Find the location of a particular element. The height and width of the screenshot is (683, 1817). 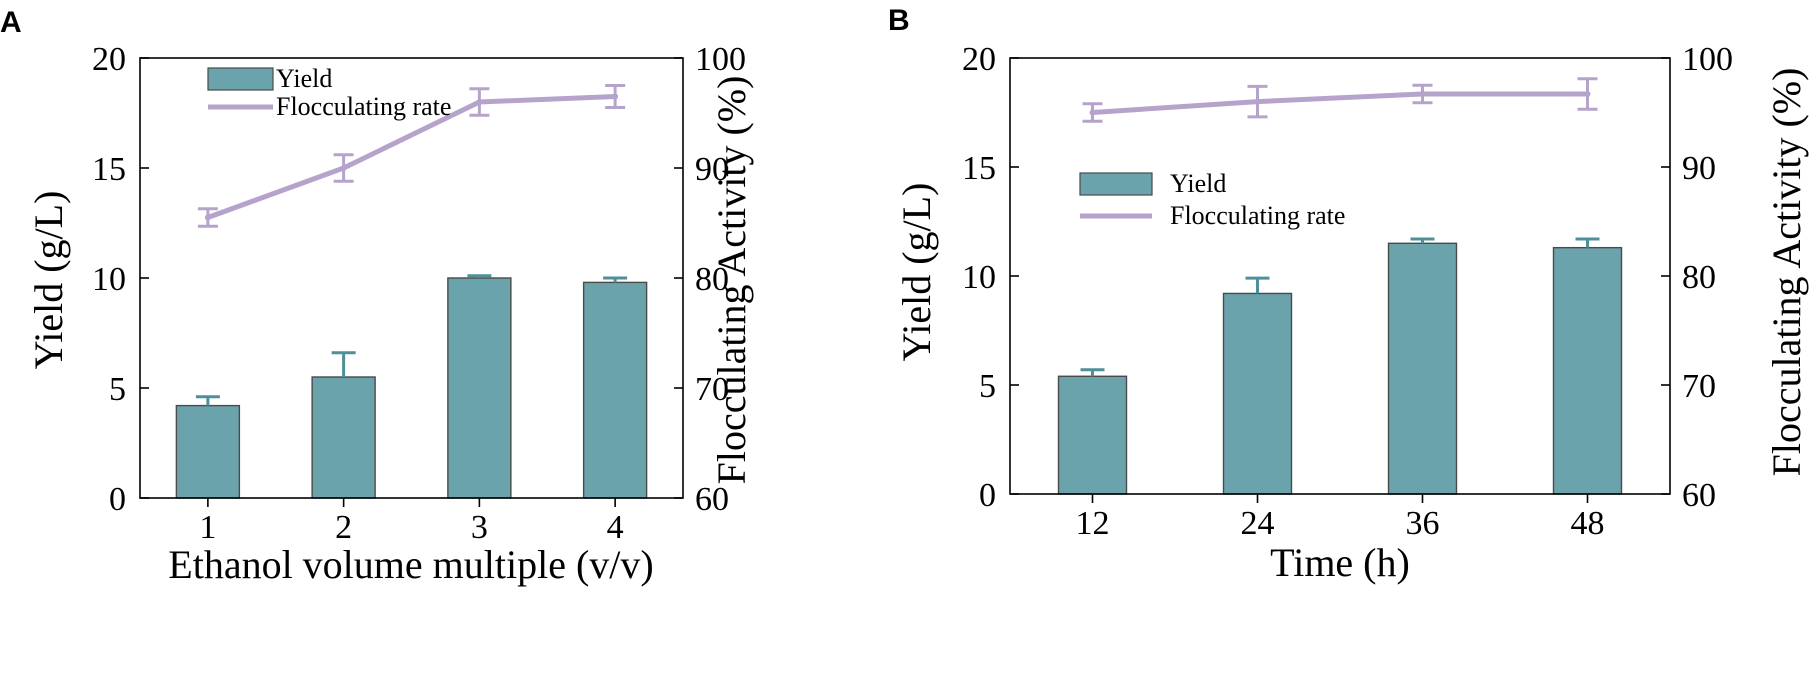

x-tick-label: 4 is located at coordinates (615, 527).